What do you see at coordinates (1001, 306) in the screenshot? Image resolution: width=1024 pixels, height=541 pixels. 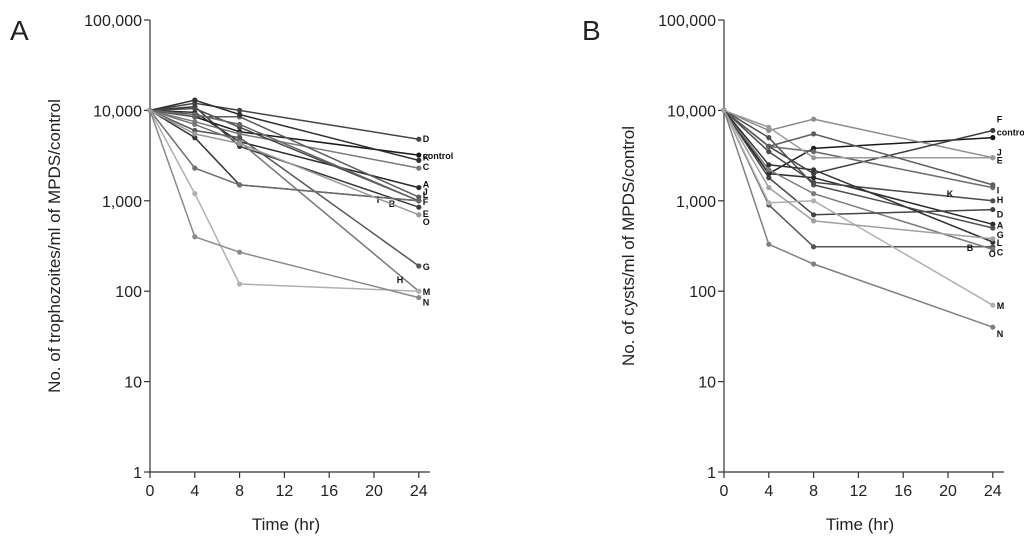 I see `series-label: M` at bounding box center [1001, 306].